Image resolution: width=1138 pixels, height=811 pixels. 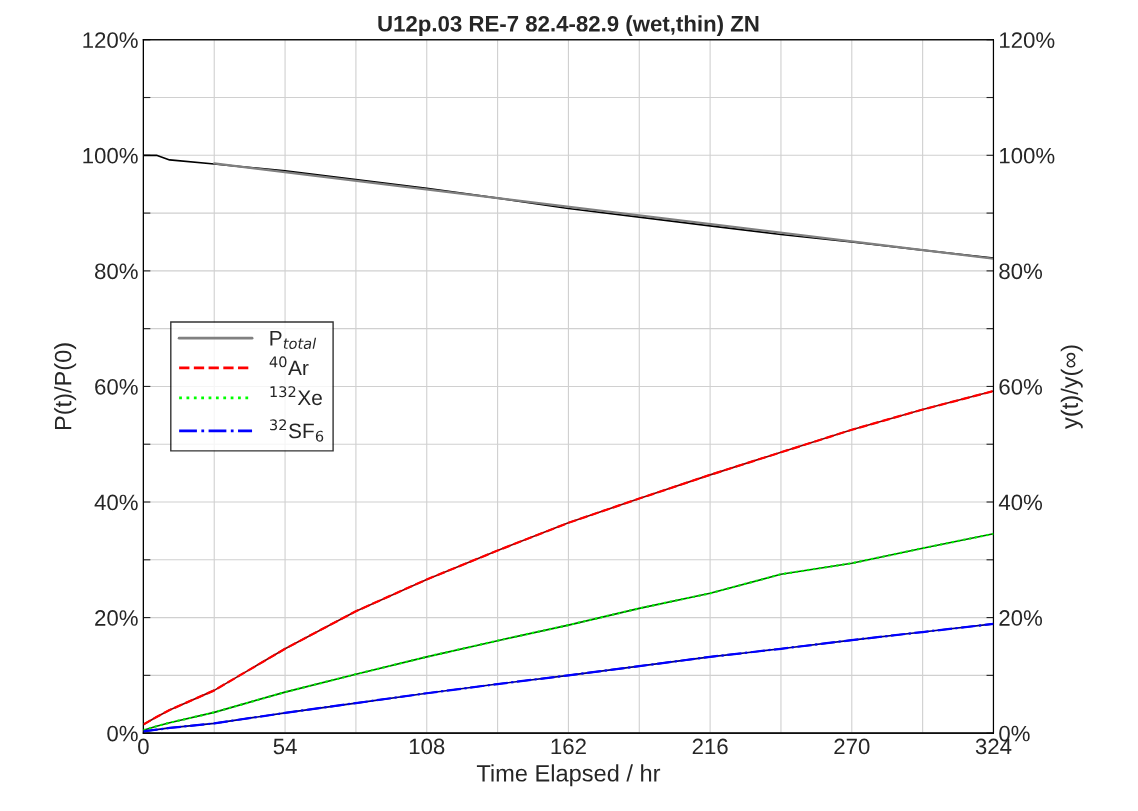 What do you see at coordinates (710, 746) in the screenshot?
I see `x-tick-label: 216` at bounding box center [710, 746].